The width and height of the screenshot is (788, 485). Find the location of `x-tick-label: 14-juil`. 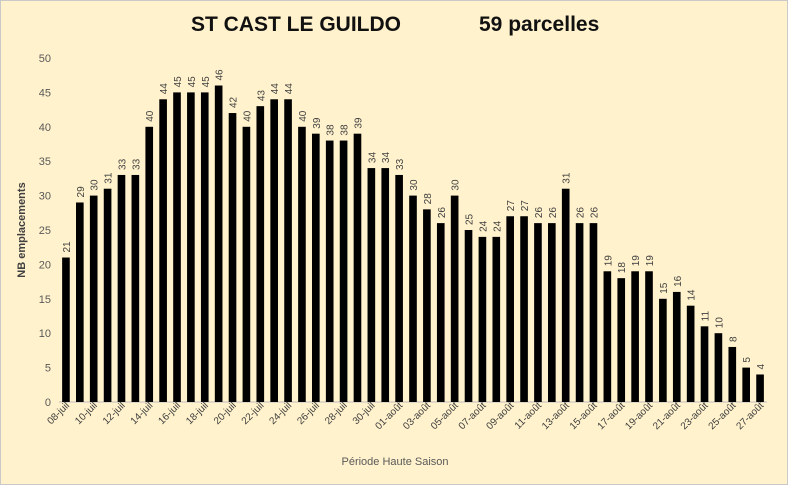

x-tick-label: 14-juil is located at coordinates (142, 413).